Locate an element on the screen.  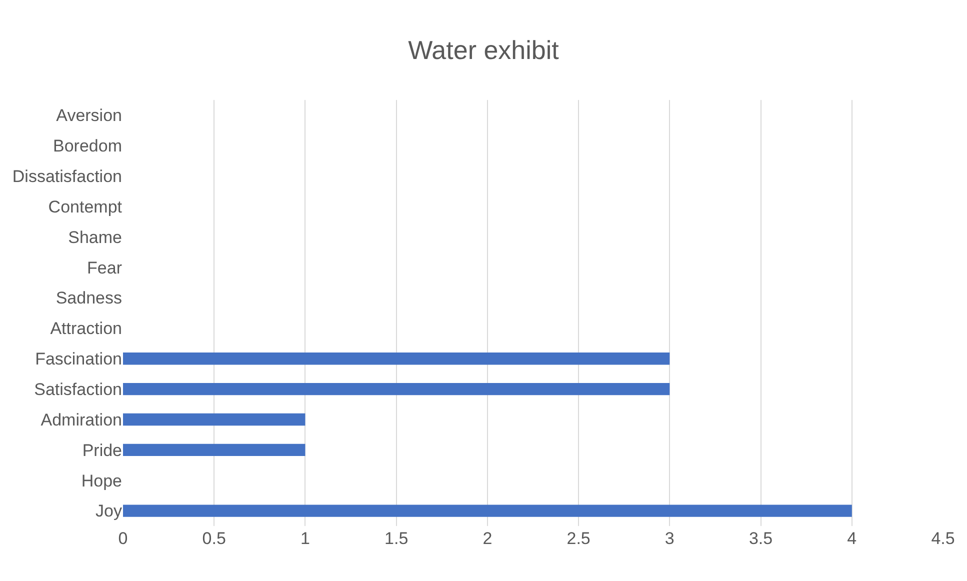
y-tick-label: Satisfaction is located at coordinates (78, 390).